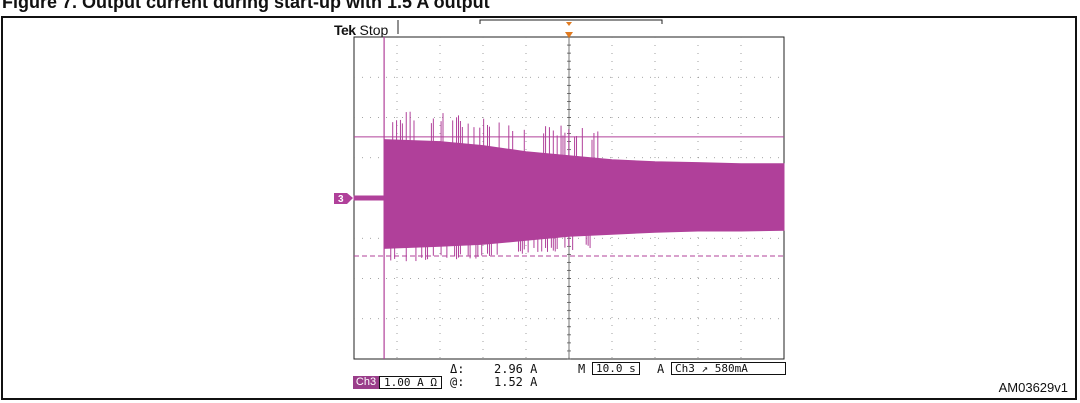  I want to click on channel-scale: 1.00 A Ω, so click(410, 382).